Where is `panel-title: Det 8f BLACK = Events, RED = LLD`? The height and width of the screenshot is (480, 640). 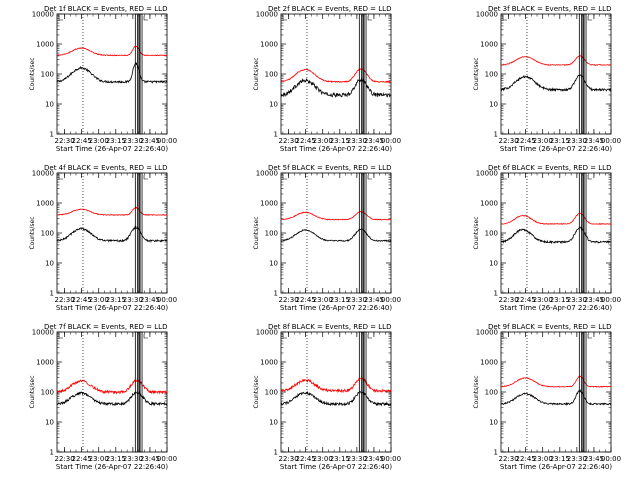
panel-title: Det 8f BLACK = Events, RED = LLD is located at coordinates (329, 327).